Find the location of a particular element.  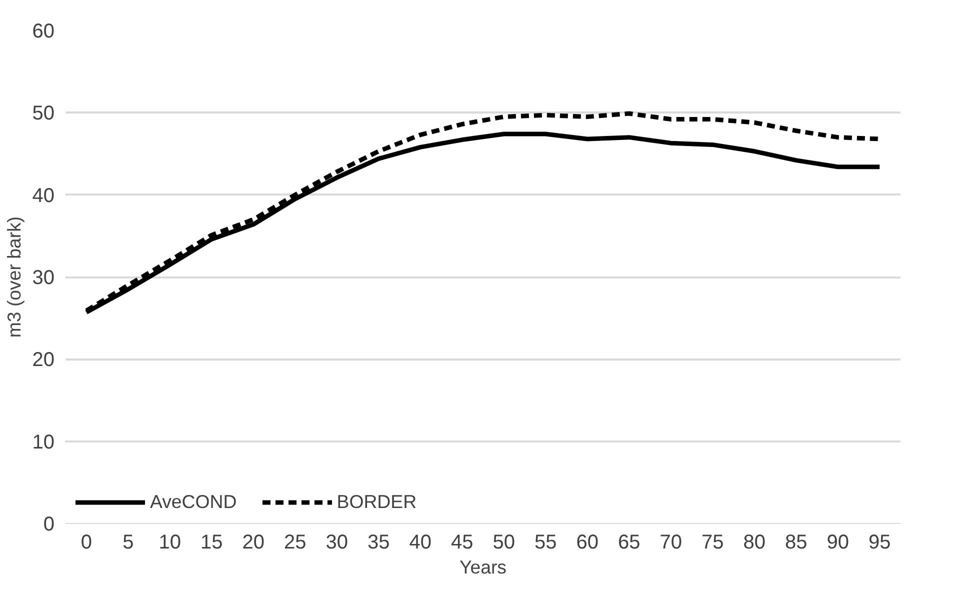

y-tick-label: 20 is located at coordinates (43, 360).